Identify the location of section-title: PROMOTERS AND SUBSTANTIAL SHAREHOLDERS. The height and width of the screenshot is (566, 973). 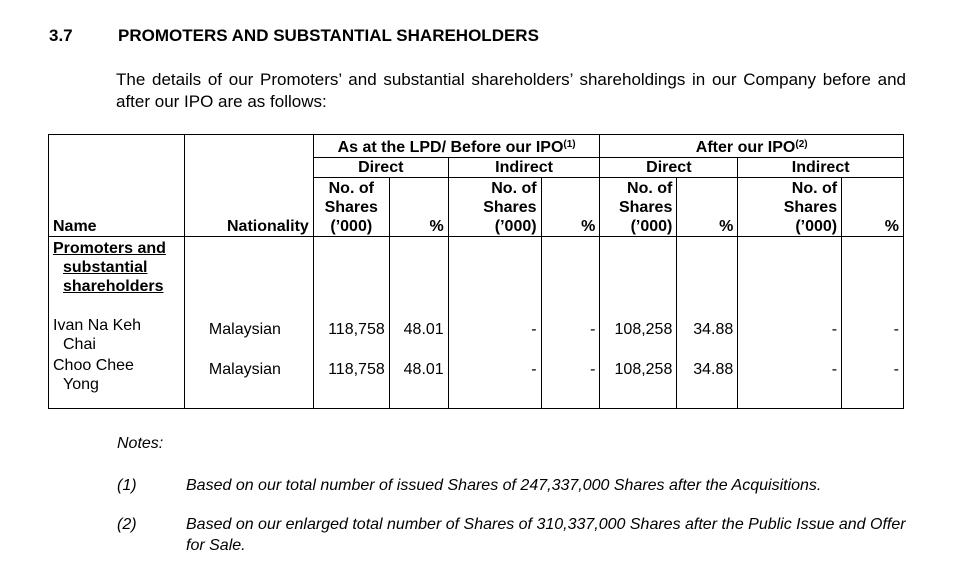
(328, 35).